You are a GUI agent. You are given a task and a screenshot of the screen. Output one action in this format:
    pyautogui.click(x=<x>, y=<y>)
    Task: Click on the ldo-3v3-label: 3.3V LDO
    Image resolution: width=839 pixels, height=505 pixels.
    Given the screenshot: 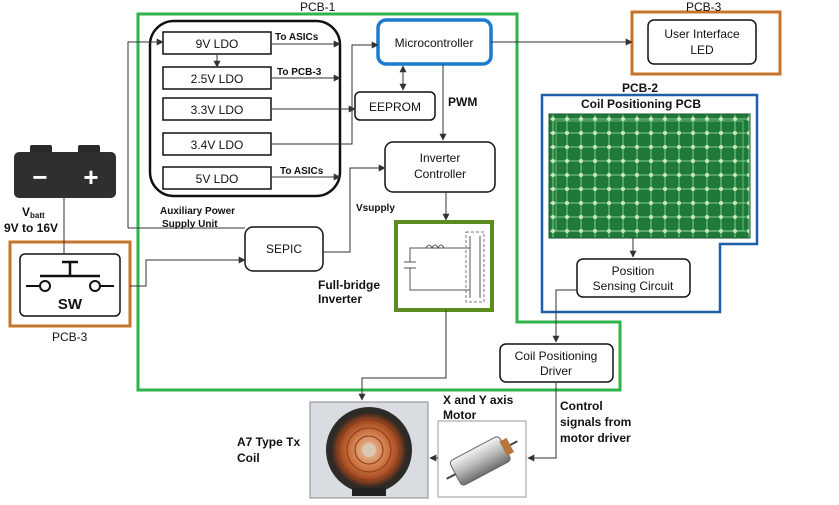 What is the action you would take?
    pyautogui.click(x=217, y=110)
    